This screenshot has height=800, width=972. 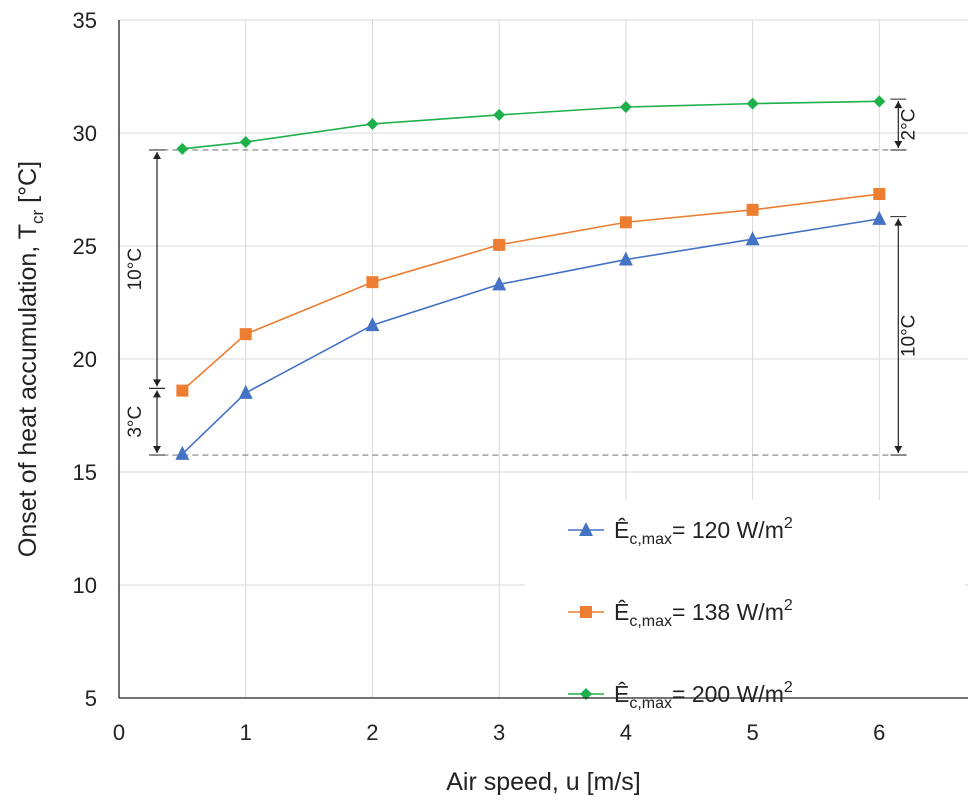 I want to click on dimension-annotation: 2°C, so click(x=904, y=124).